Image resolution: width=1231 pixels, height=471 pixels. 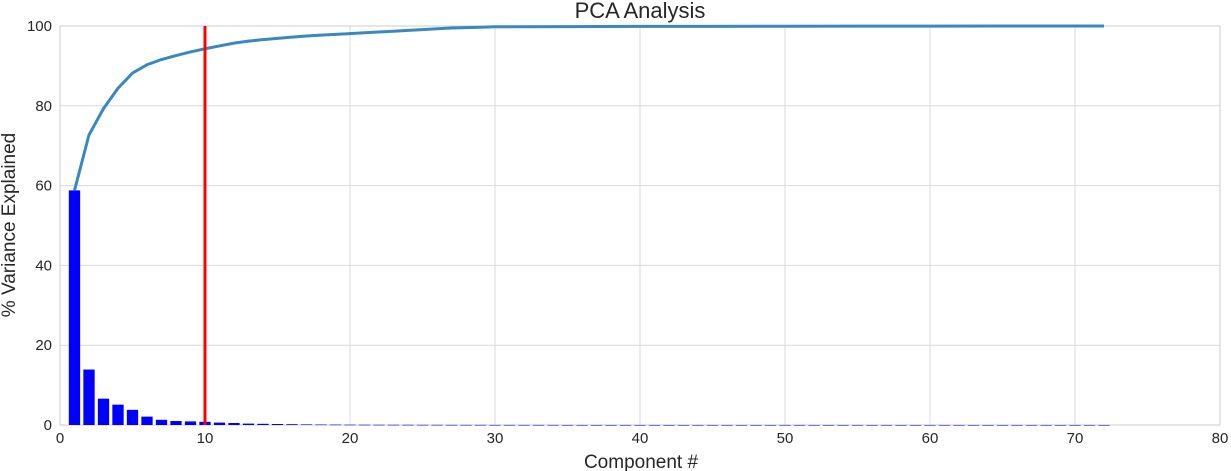 I want to click on y-tick-label: 40, so click(x=43, y=265).